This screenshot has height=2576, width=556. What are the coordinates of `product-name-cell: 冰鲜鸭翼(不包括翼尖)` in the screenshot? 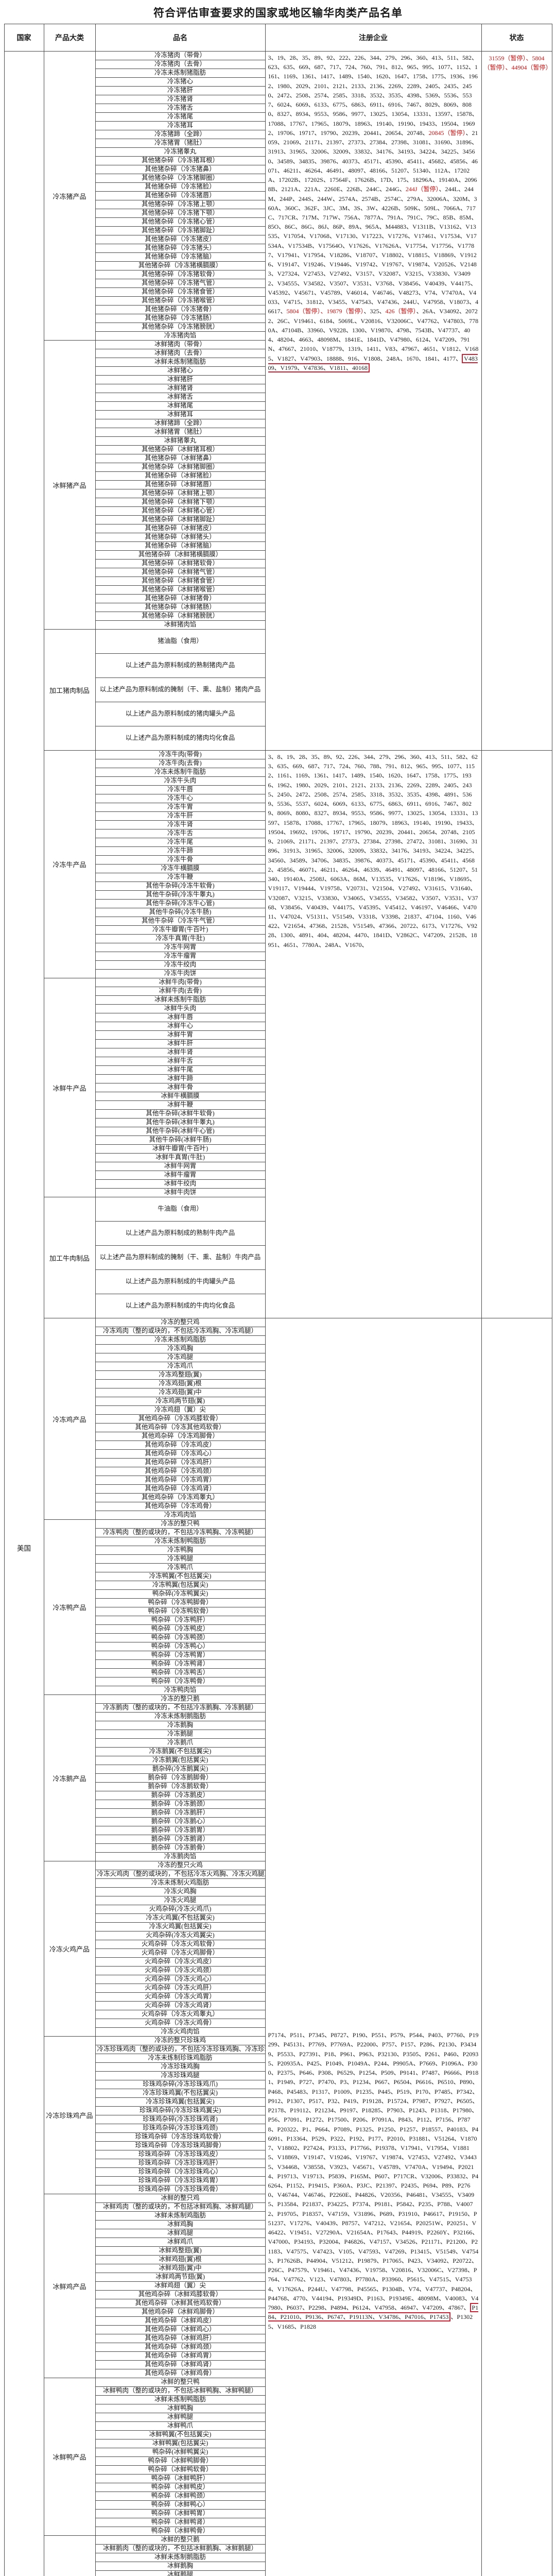 It's located at (180, 2434).